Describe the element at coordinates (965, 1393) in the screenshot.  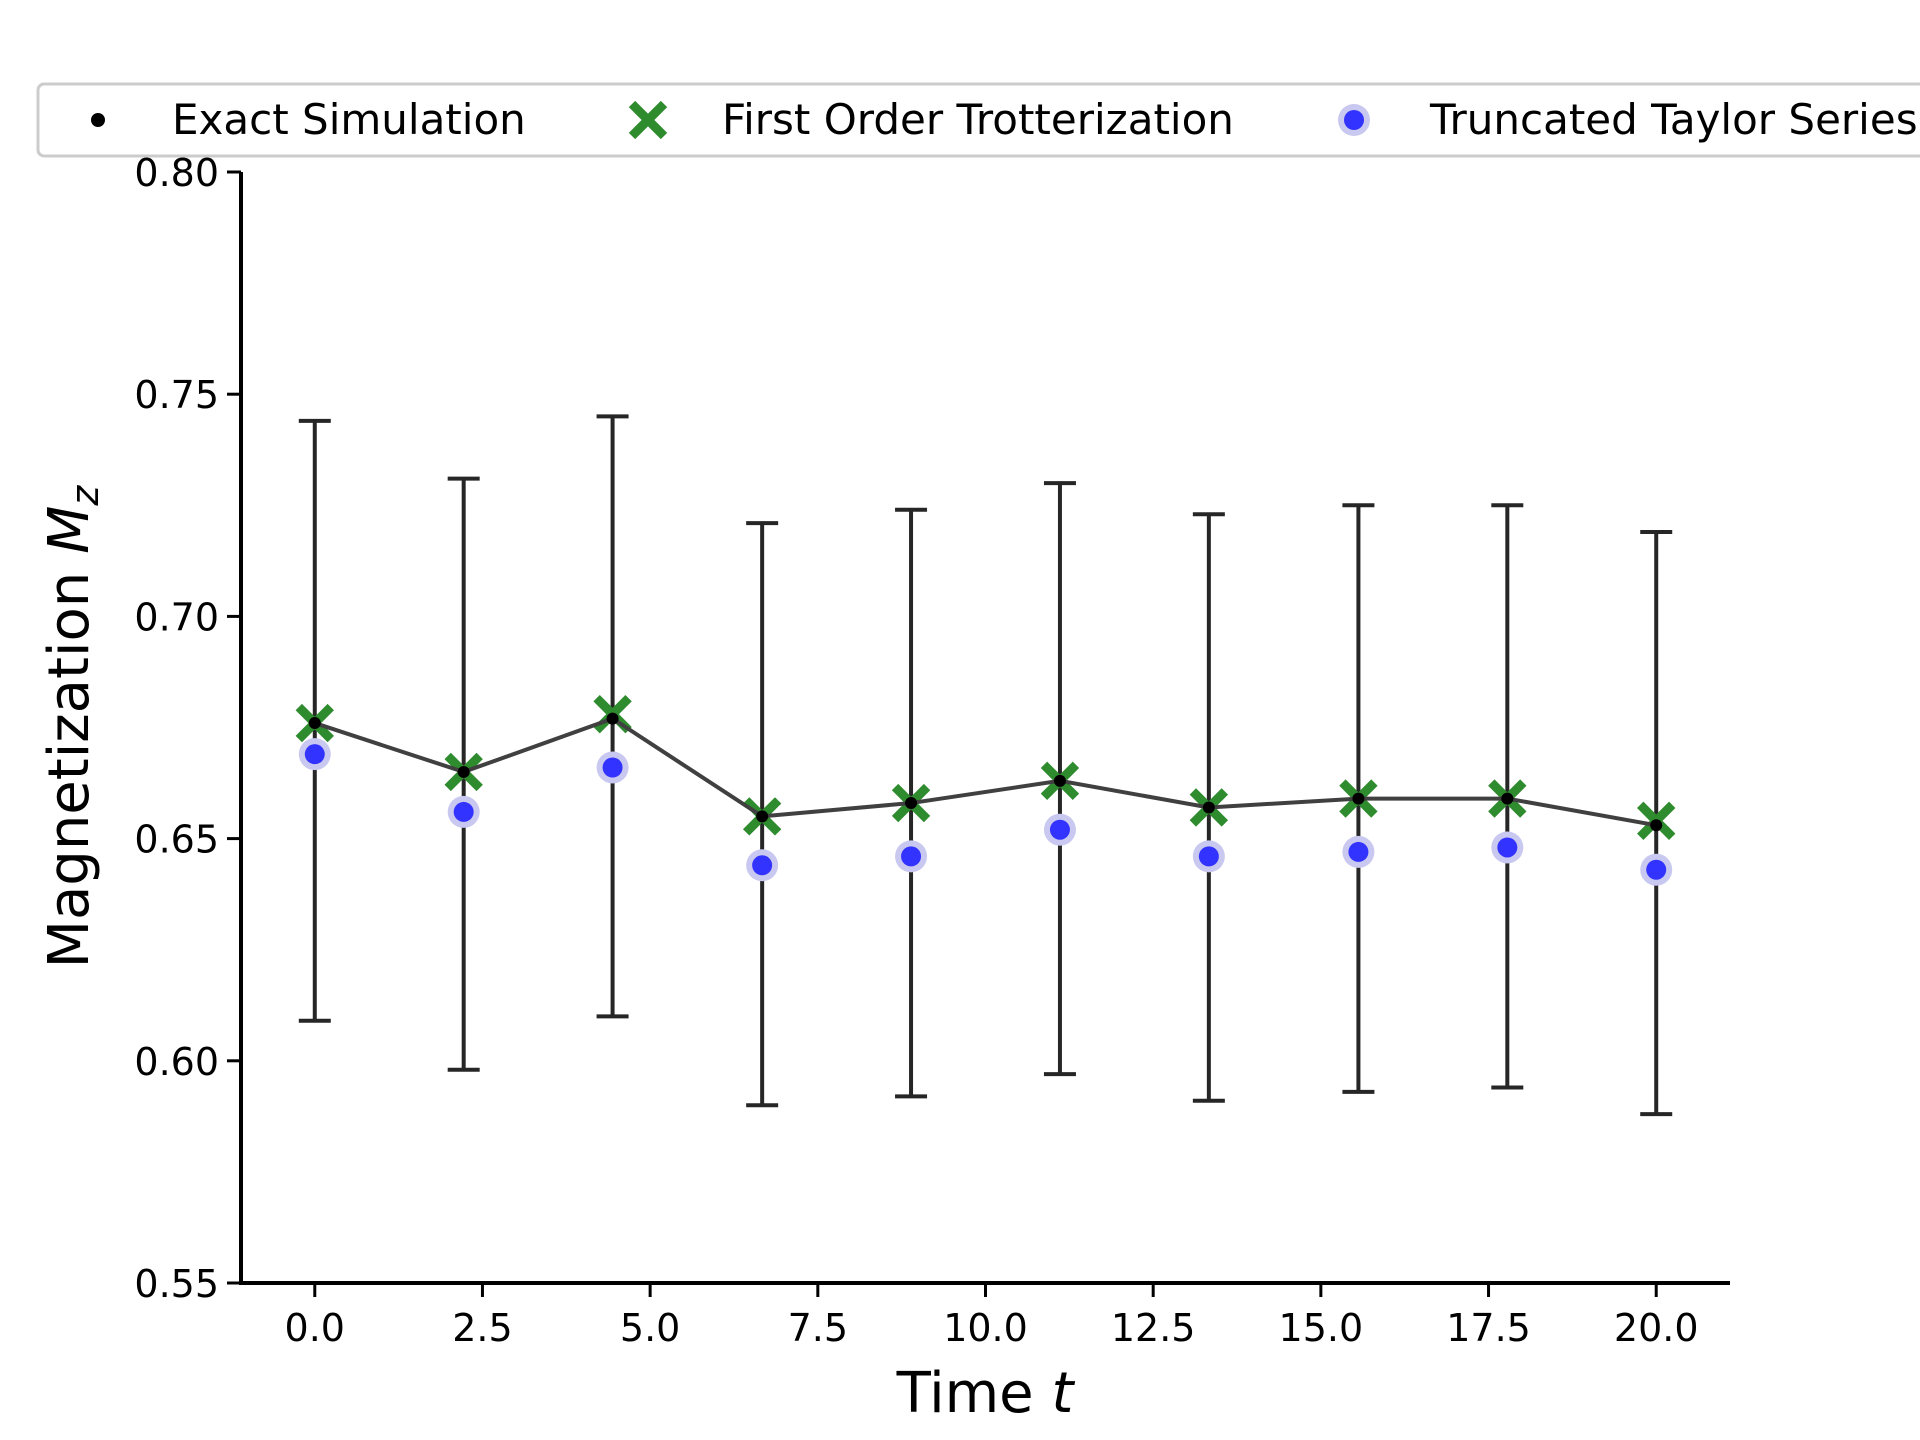
I see `x-axis-label-text: Time` at that location.